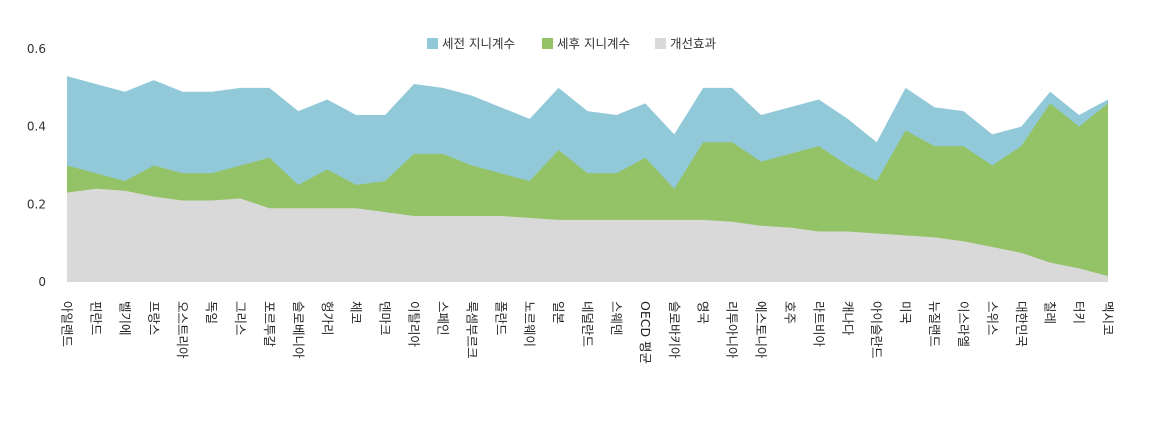  Describe the element at coordinates (1079, 312) in the screenshot. I see `x-tick-label: 터키` at that location.